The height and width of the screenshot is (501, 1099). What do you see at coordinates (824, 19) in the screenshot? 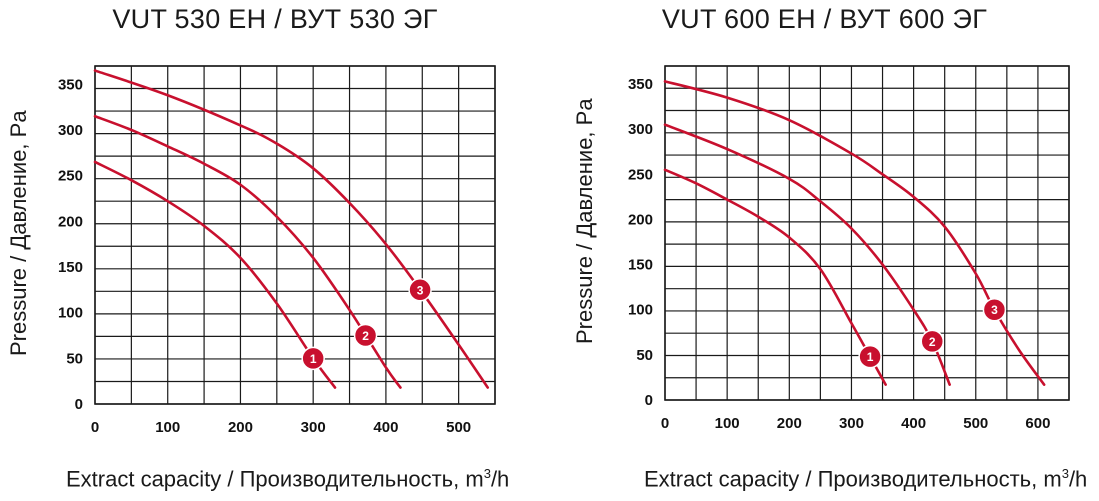
I see `chart-title: VUT 600 EH / ВУТ 600 ЭГ` at bounding box center [824, 19].